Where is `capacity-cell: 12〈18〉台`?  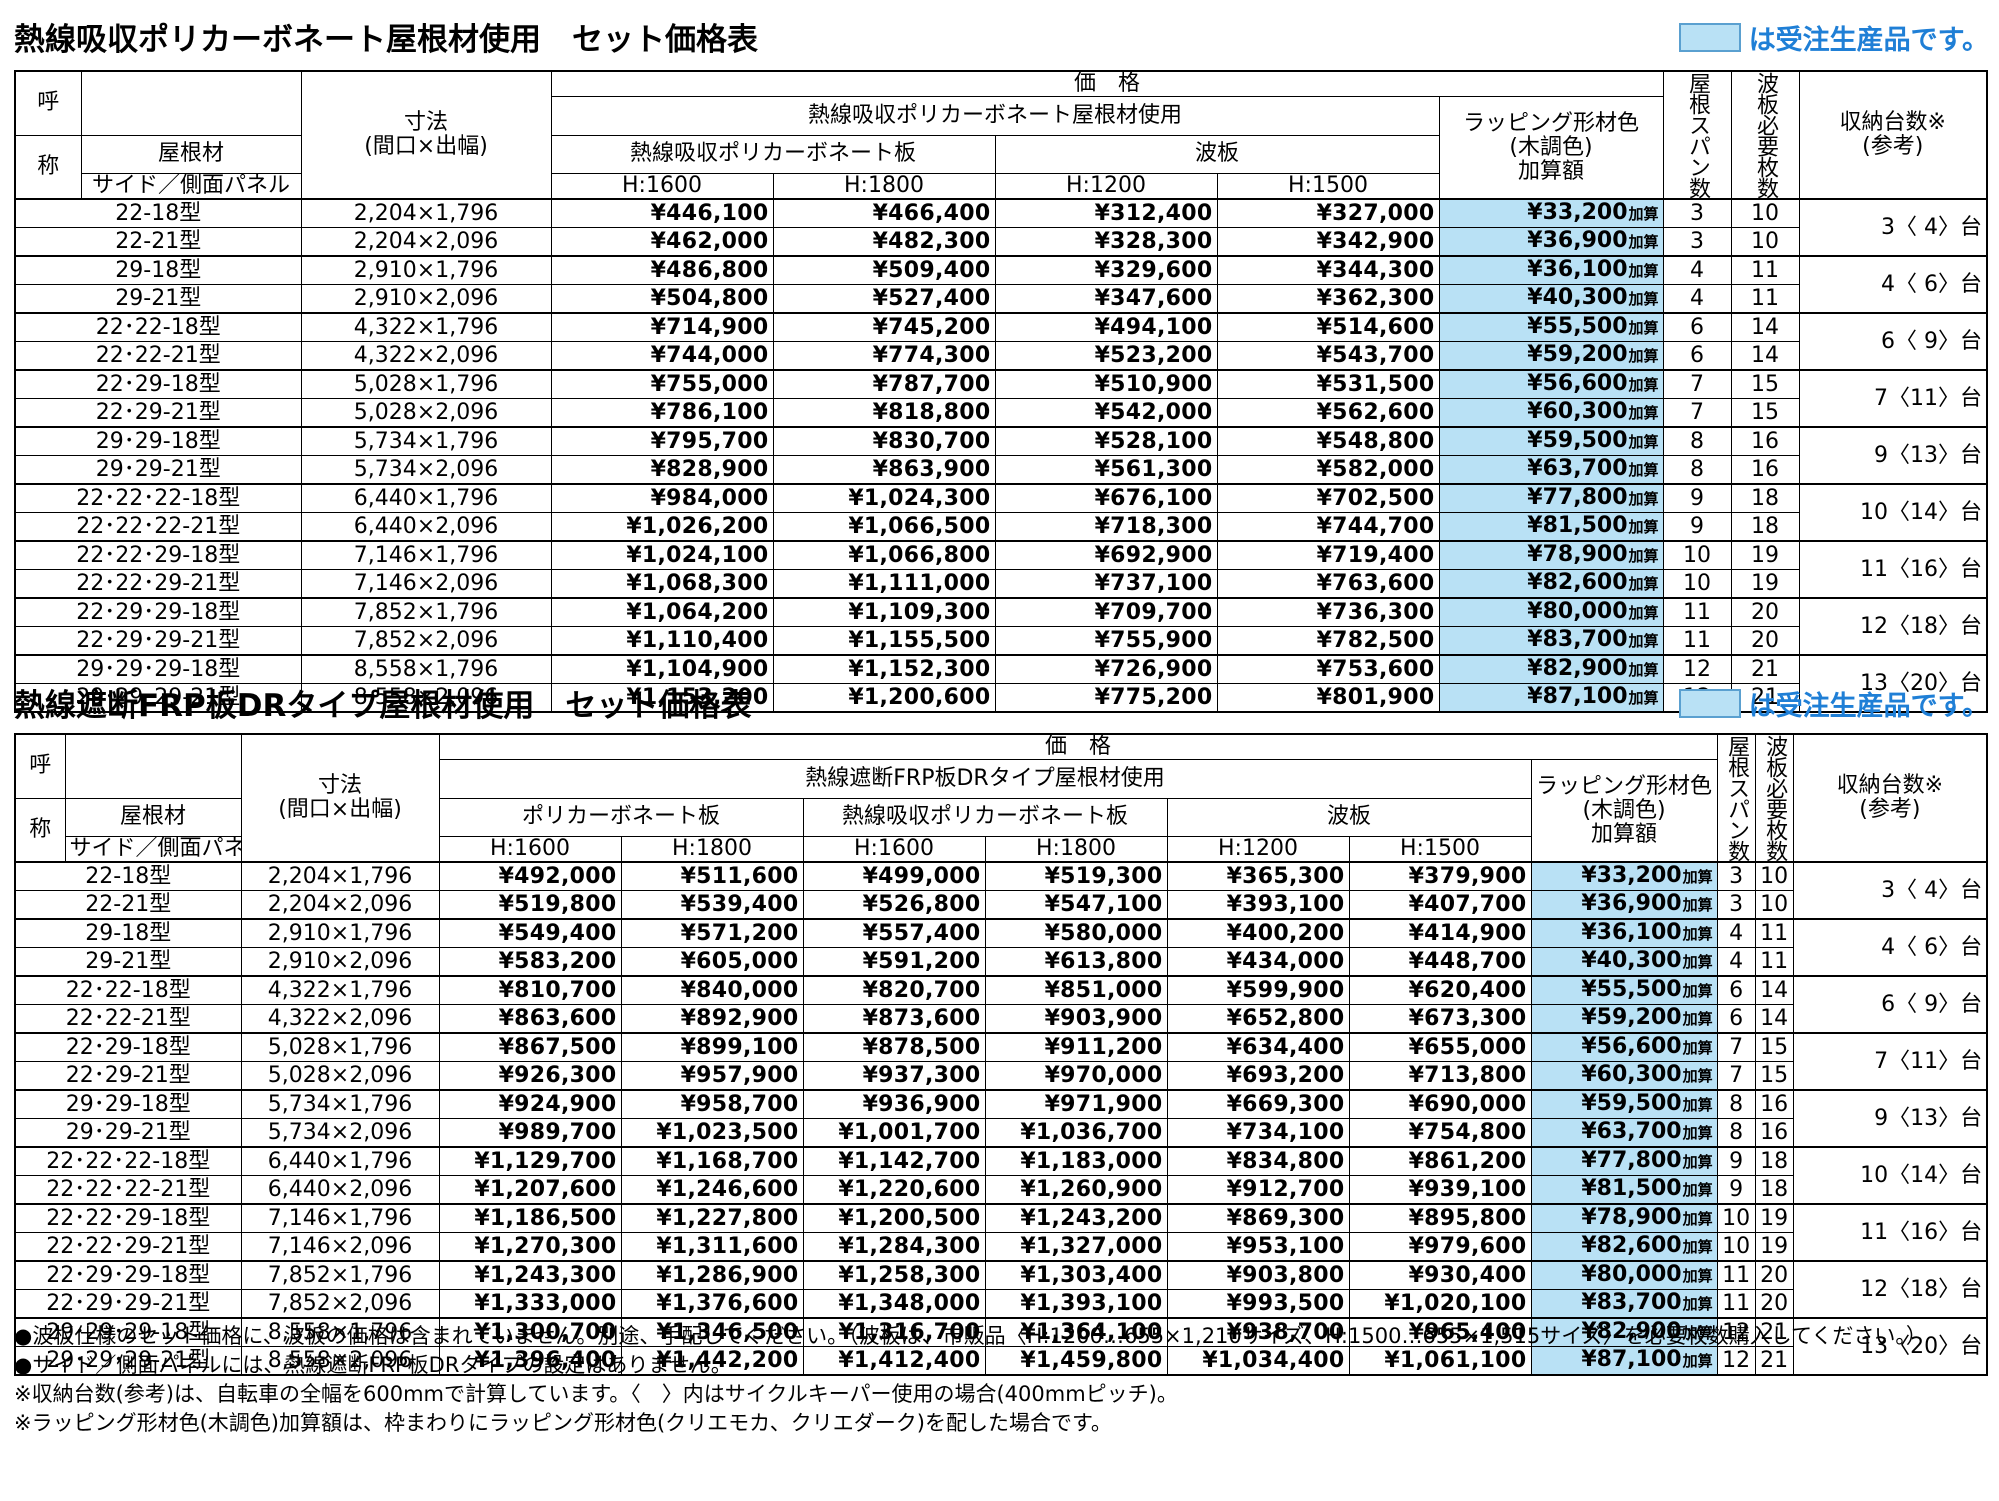 capacity-cell: 12〈18〉台 is located at coordinates (1890, 1289).